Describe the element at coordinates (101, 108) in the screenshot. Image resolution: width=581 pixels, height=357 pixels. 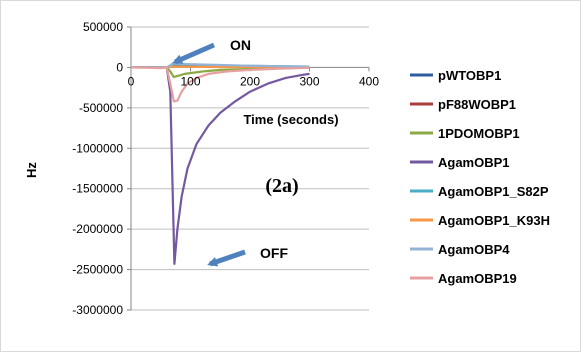
I see `y-tick-label: -500000` at that location.